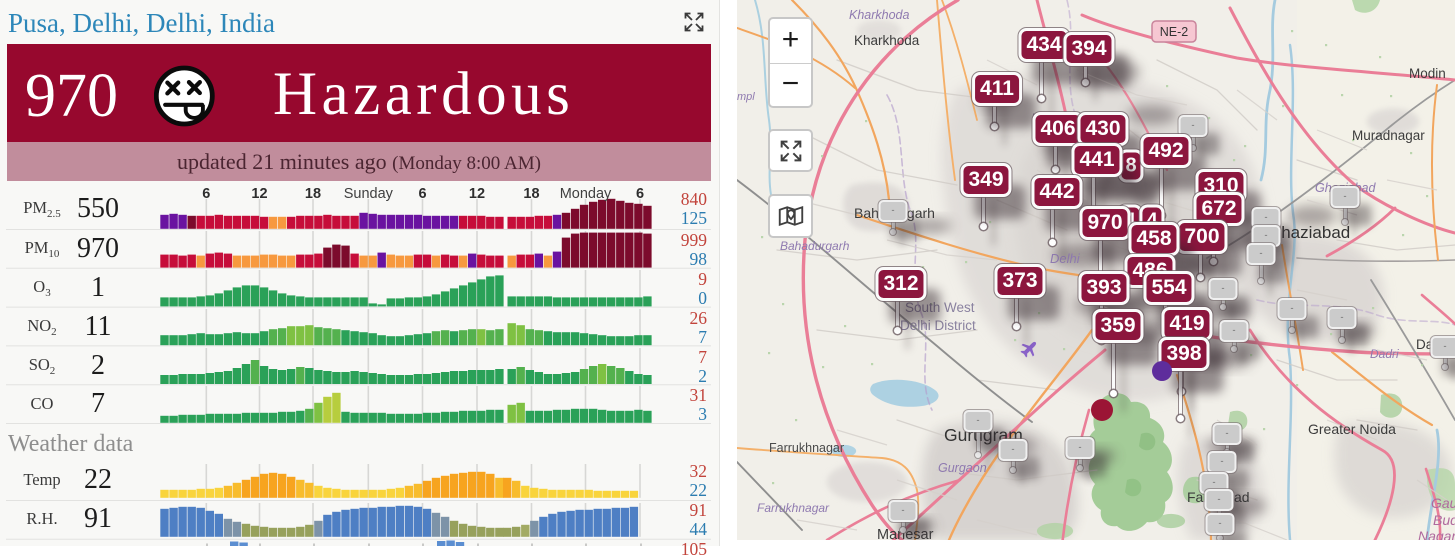  Describe the element at coordinates (1388, 135) in the screenshot. I see `svg-text: Muradnagar` at that location.